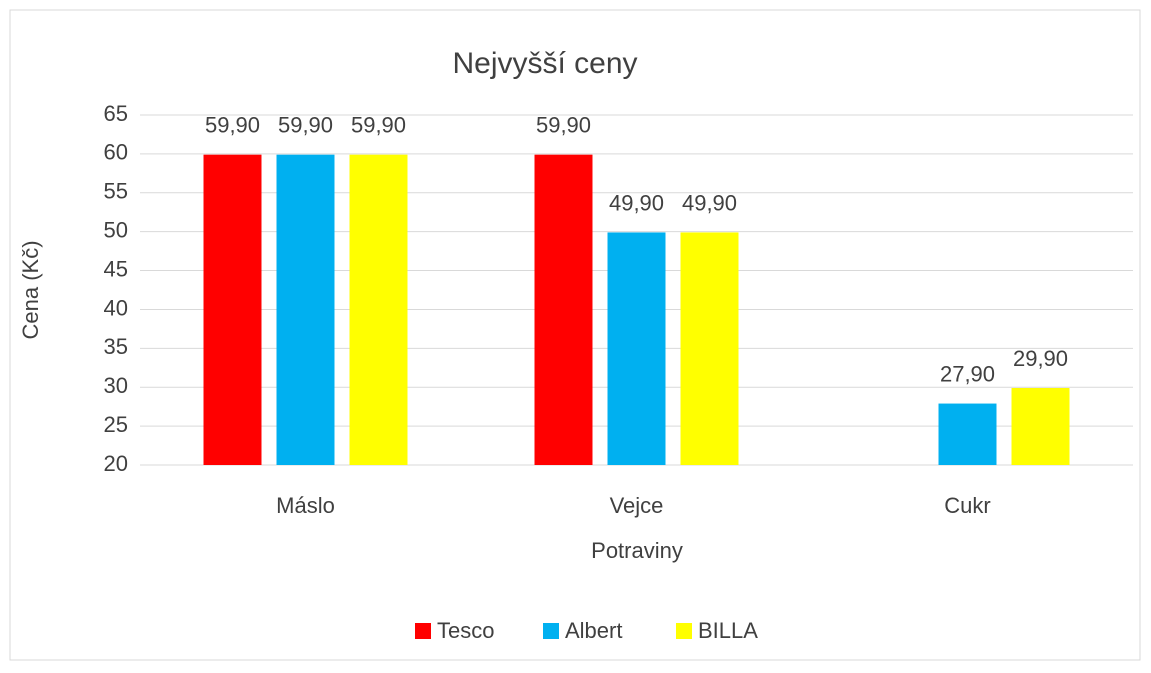  I want to click on x-axis-label: Potraviny, so click(637, 550).